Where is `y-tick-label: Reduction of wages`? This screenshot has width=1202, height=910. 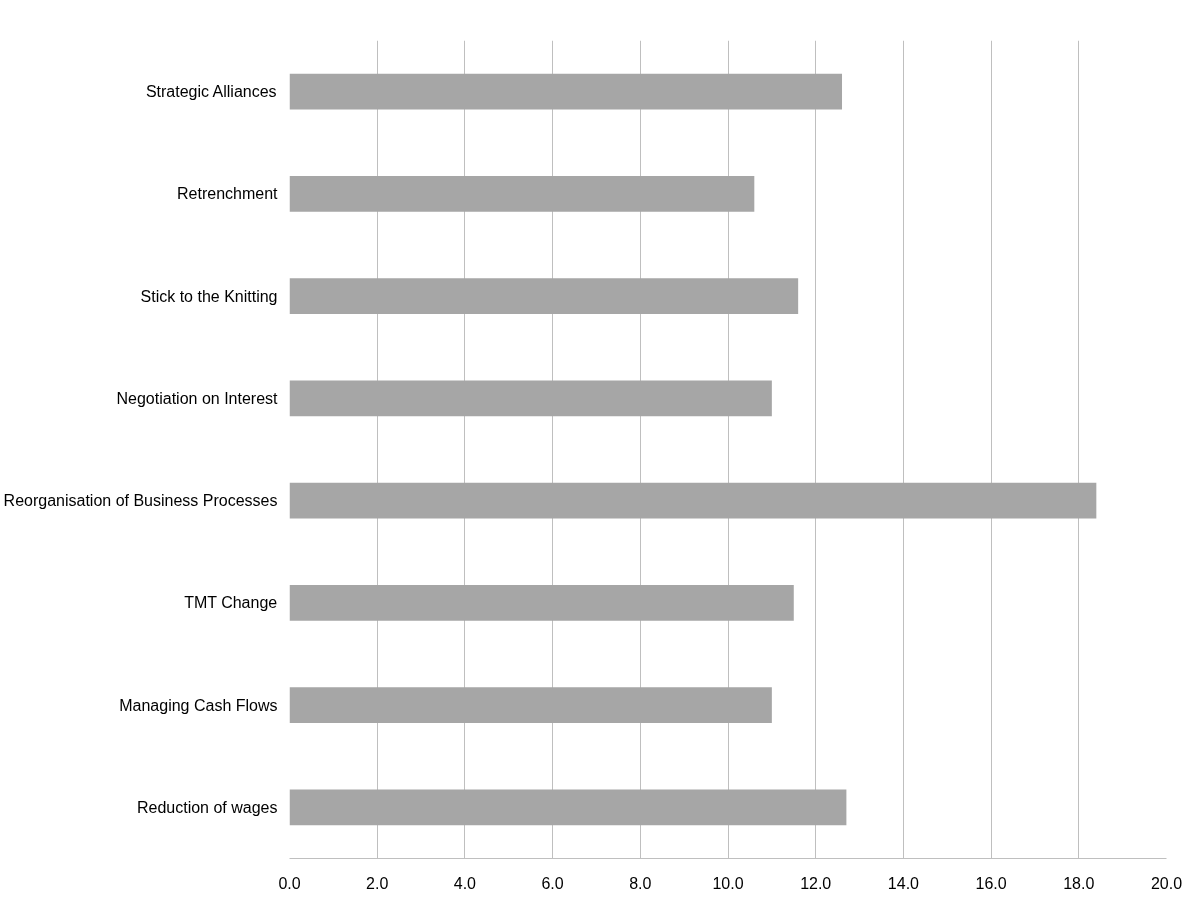 y-tick-label: Reduction of wages is located at coordinates (207, 807).